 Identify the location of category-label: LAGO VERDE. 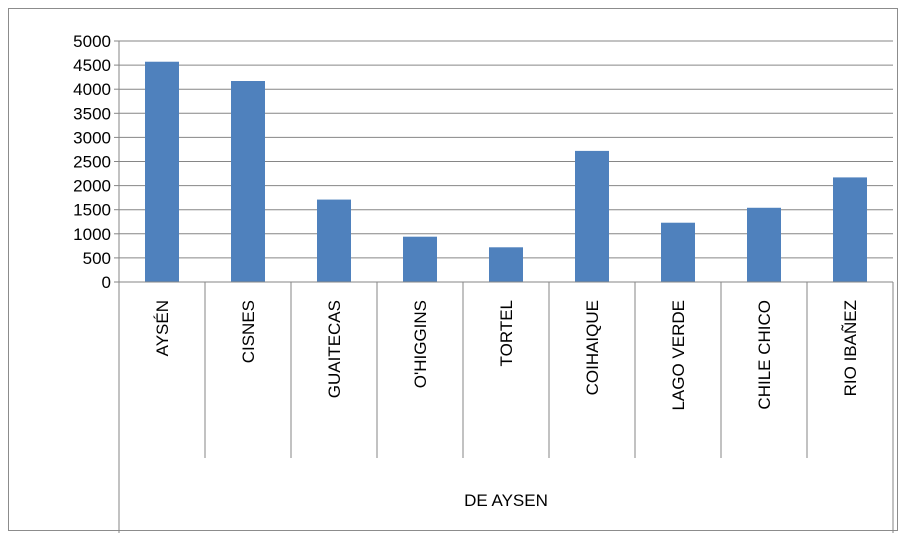
(678, 355).